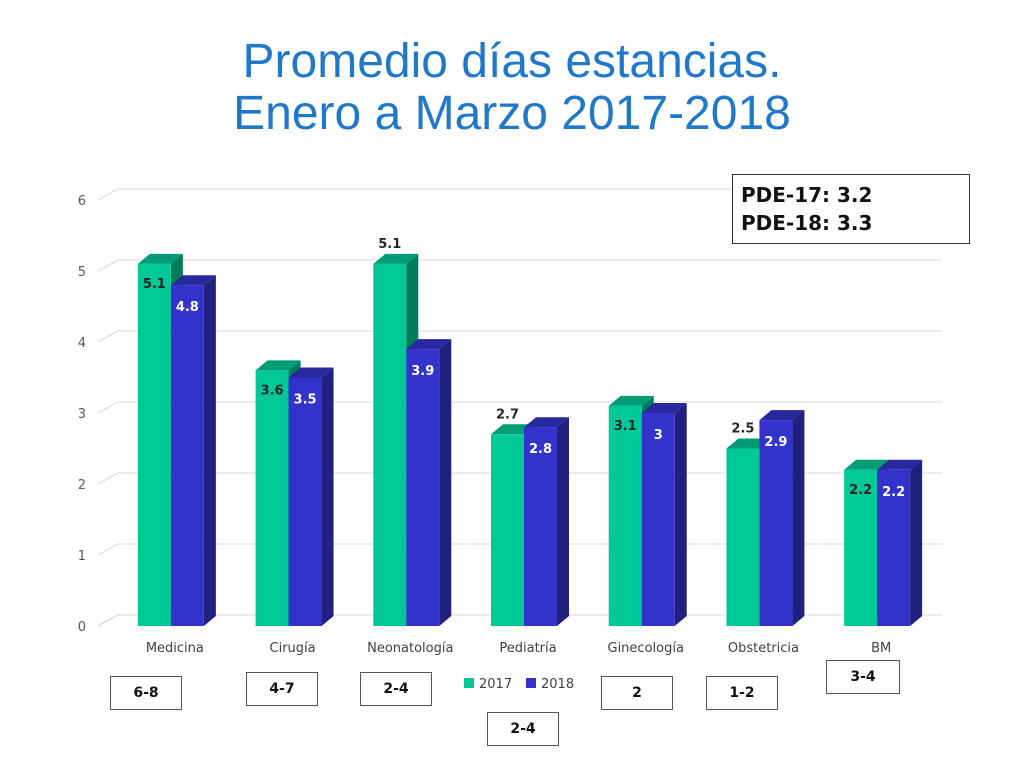  I want to click on bar-2017-1-front, so click(272, 498).